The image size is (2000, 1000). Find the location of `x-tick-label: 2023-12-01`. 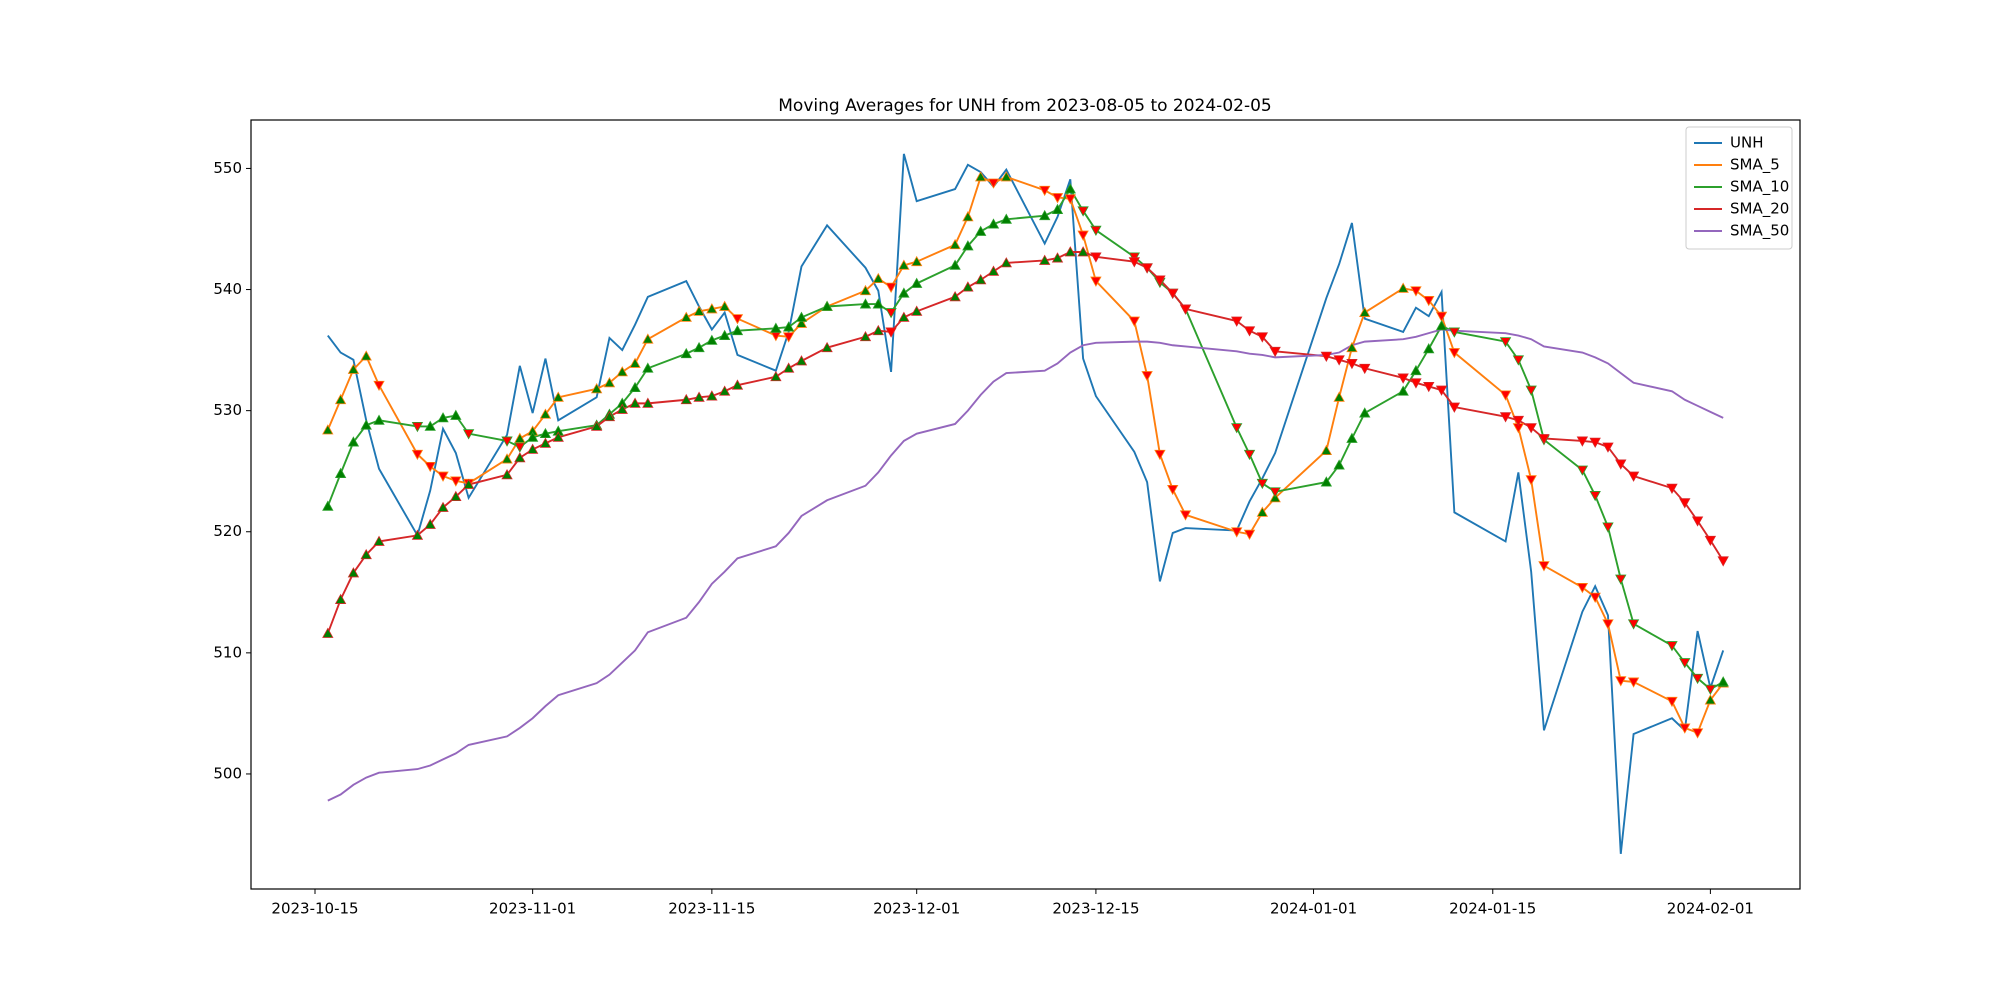

x-tick-label: 2023-12-01 is located at coordinates (916, 909).